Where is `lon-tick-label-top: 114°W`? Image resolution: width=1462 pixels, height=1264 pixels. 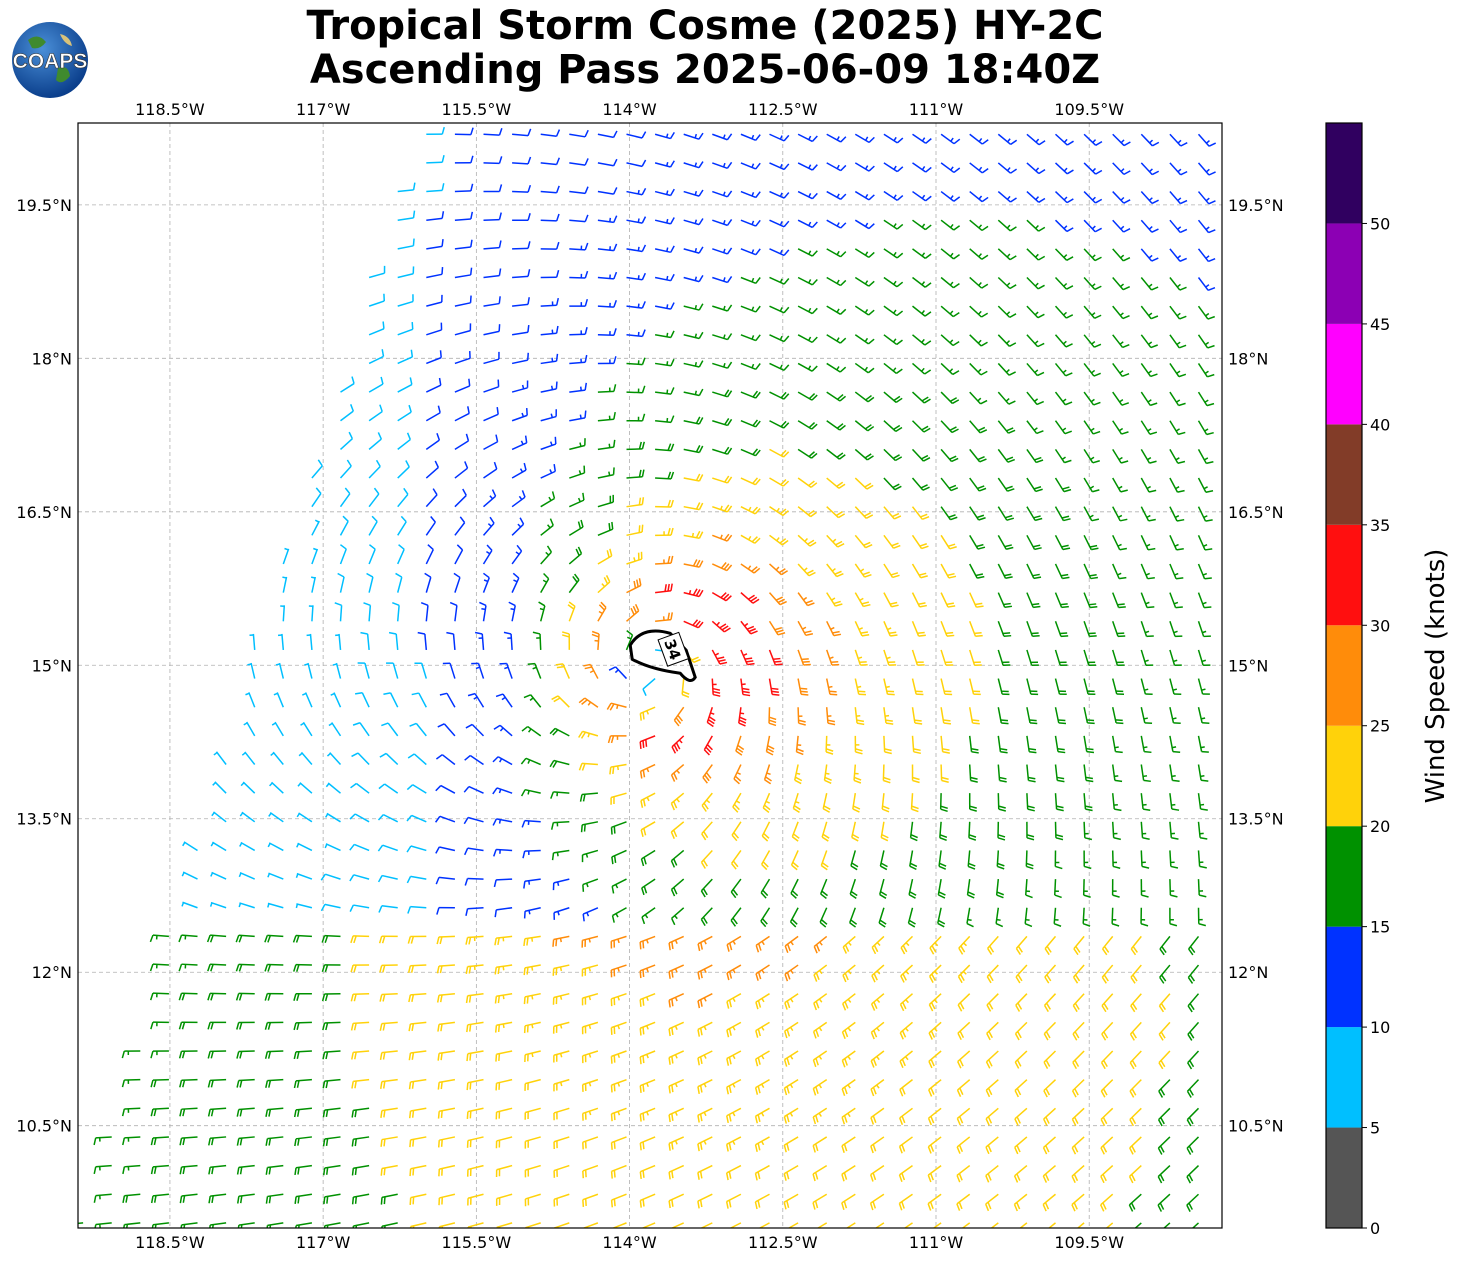 lon-tick-label-top: 114°W is located at coordinates (629, 109).